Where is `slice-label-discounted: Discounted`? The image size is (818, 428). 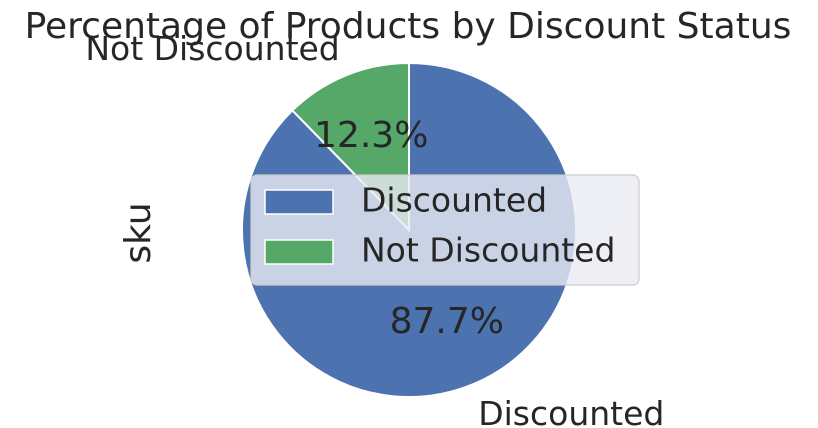
slice-label-discounted: Discounted is located at coordinates (571, 411).